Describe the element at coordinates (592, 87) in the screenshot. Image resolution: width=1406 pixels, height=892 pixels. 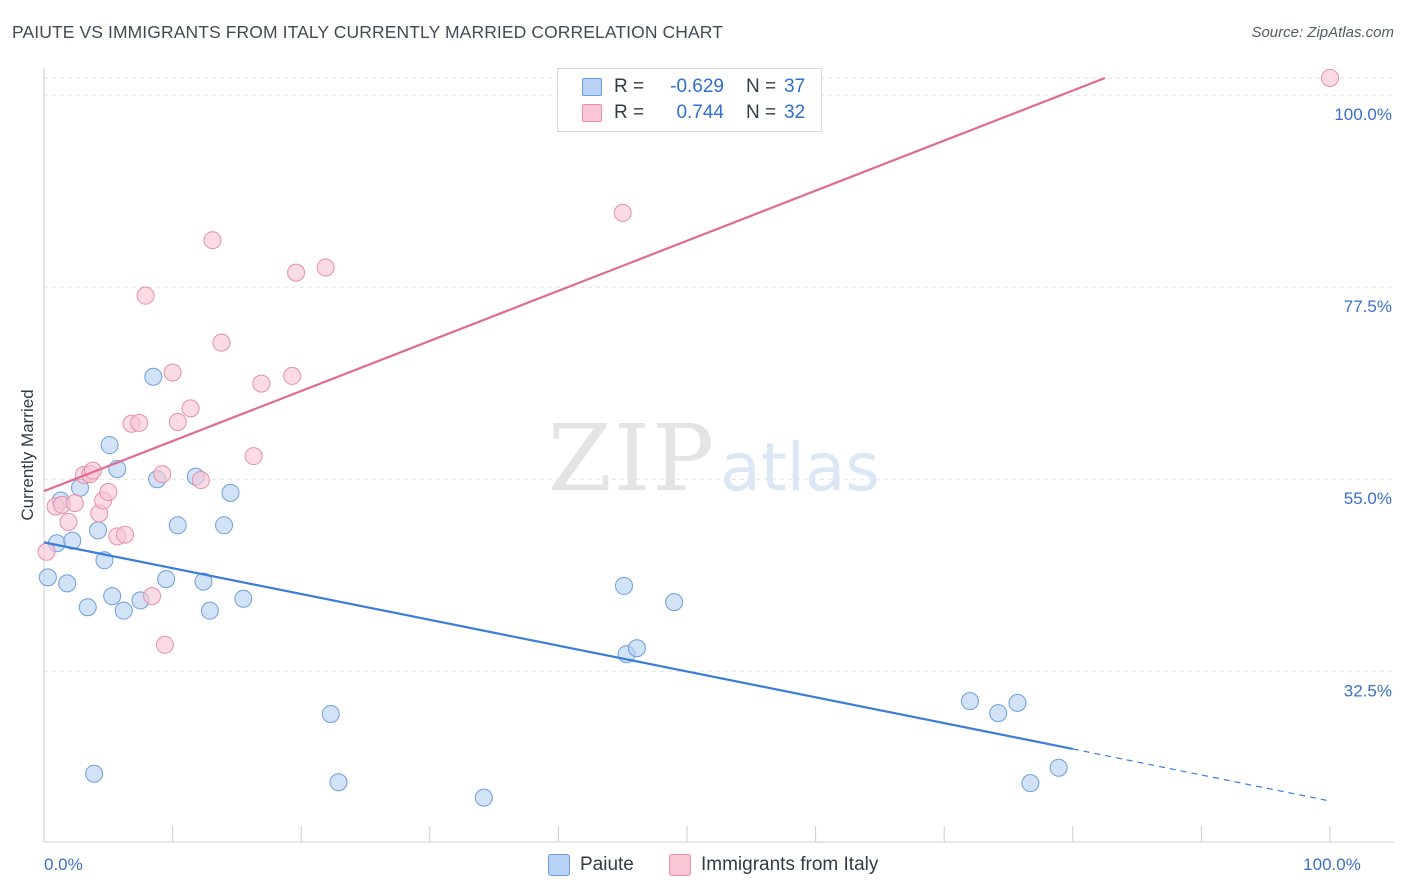
I see `legend-swatch-paiute` at that location.